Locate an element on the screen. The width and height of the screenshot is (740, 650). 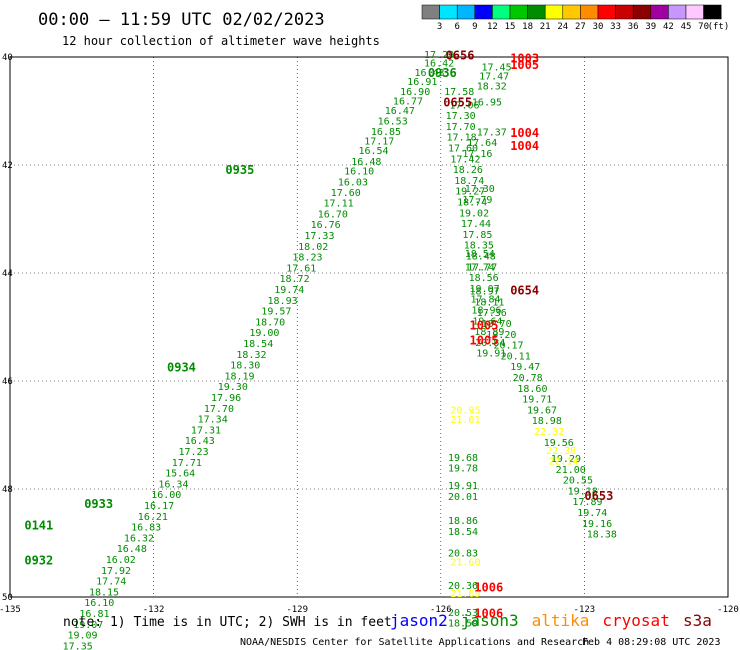
wave-height-point: 20.36 is located at coordinates (463, 586).